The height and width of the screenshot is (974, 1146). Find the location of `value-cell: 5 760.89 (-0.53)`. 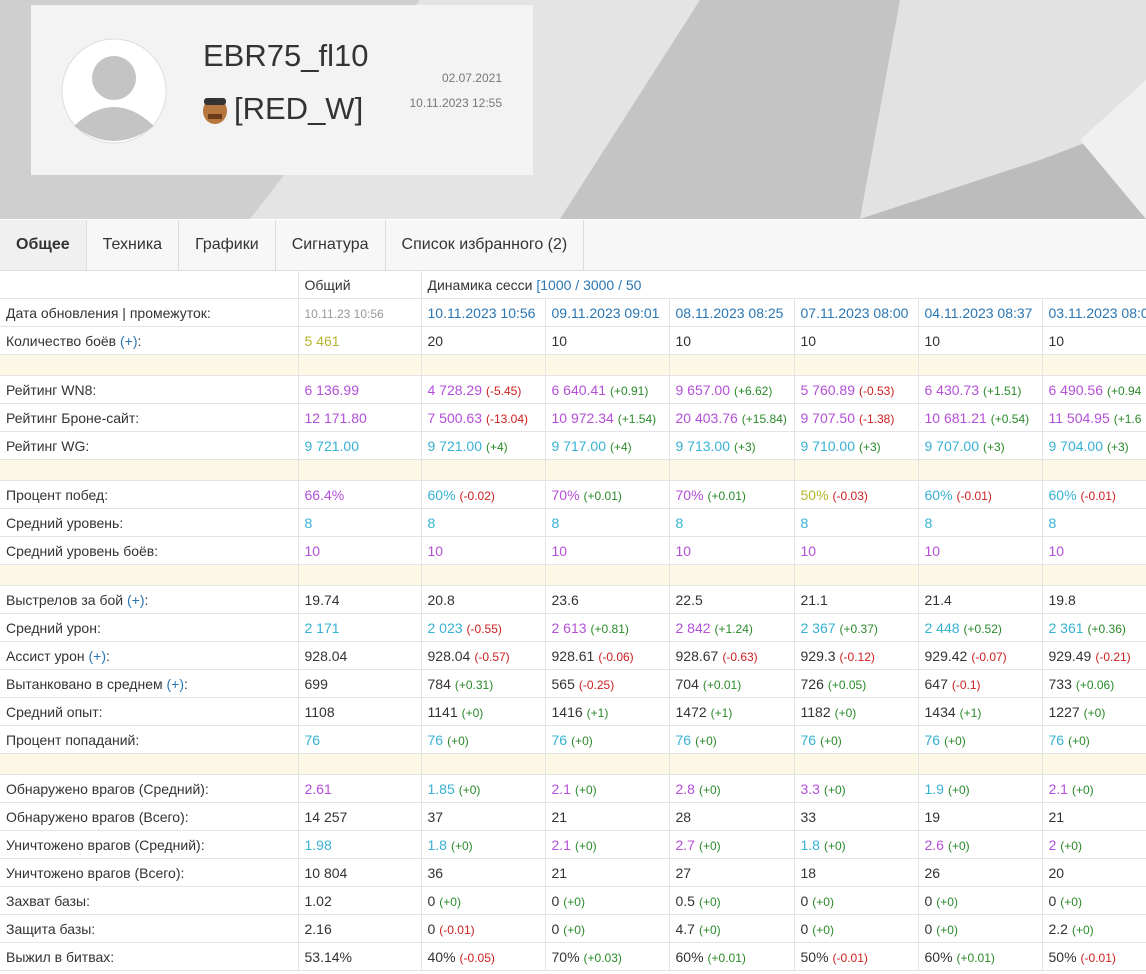

value-cell: 5 760.89 (-0.53) is located at coordinates (856, 389).